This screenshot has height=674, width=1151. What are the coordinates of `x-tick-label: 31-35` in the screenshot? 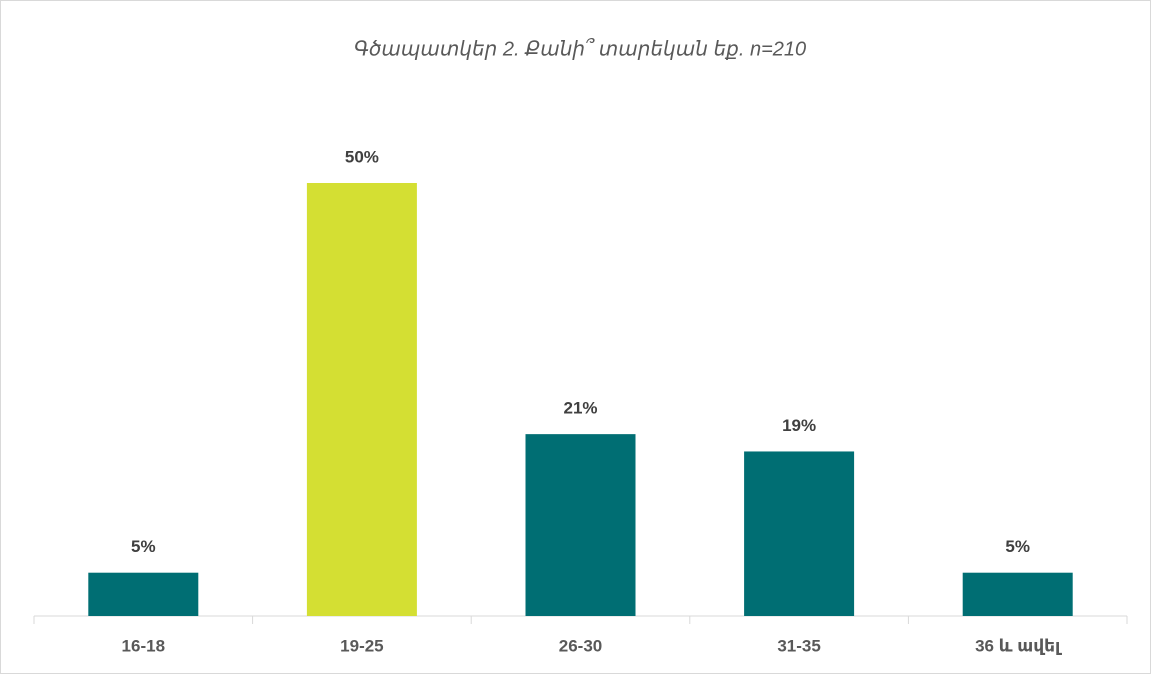 It's located at (798, 645).